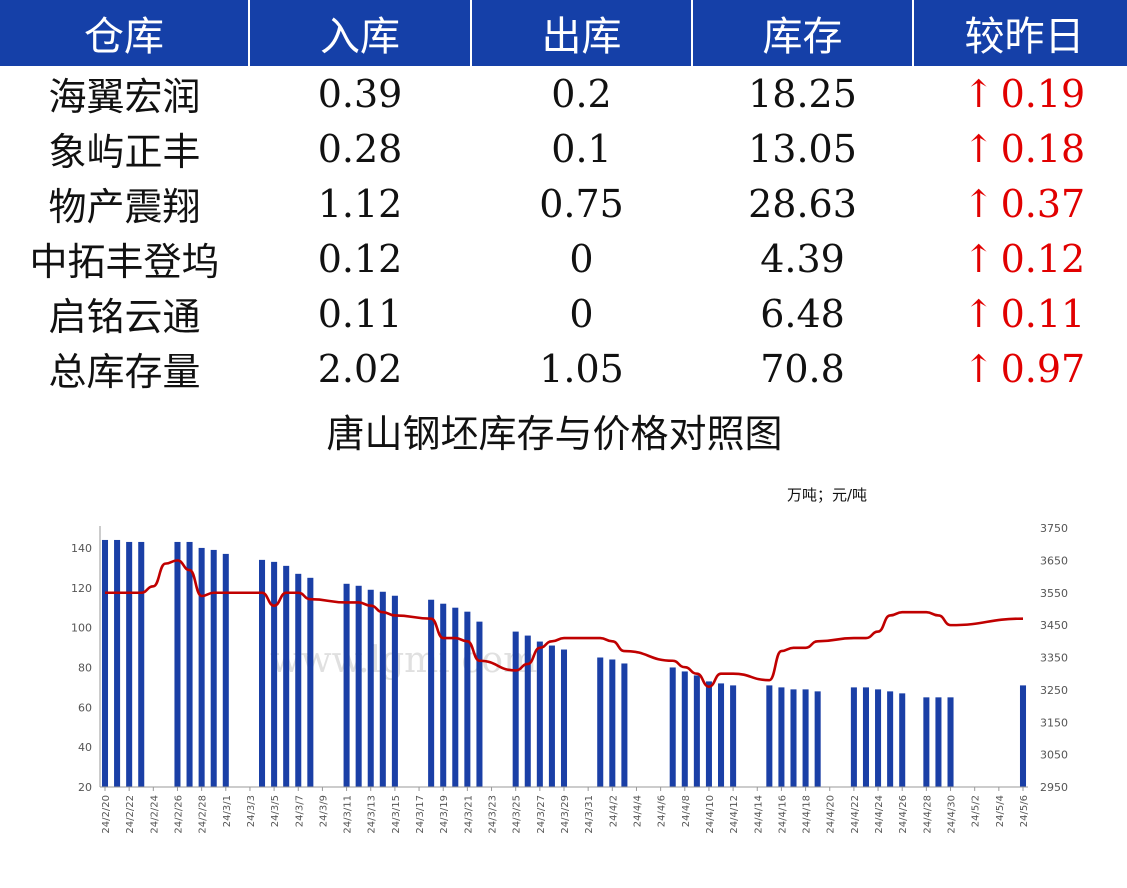  I want to click on cell-warehouse: 中拓丰登坞, so click(124, 262).